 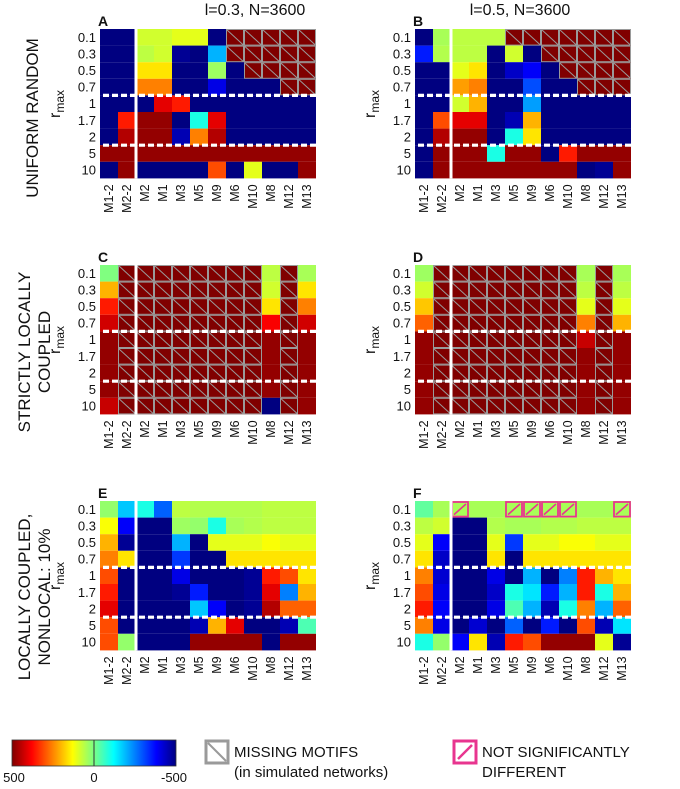 What do you see at coordinates (44, 352) in the screenshot?
I see `row-label-strict-2: COUPLED` at bounding box center [44, 352].